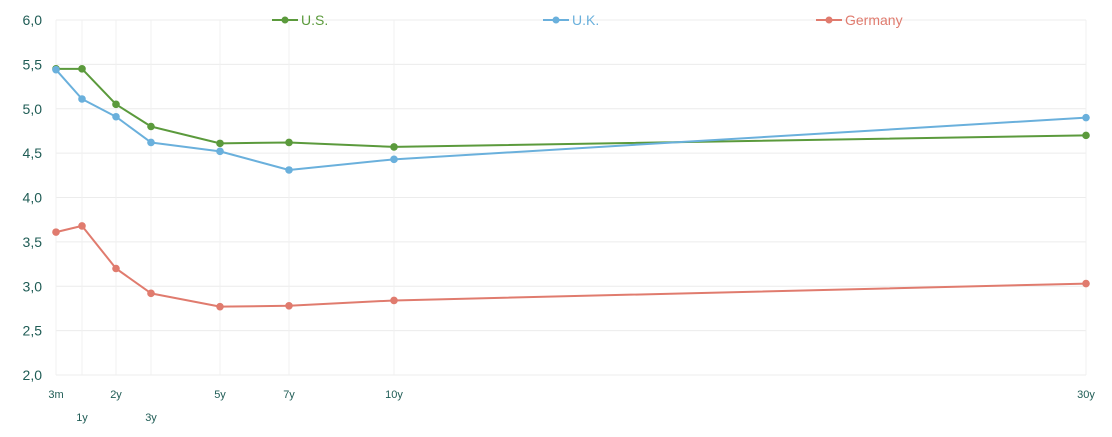 This screenshot has height=437, width=1112. I want to click on x-tick-label: 3y, so click(151, 418).